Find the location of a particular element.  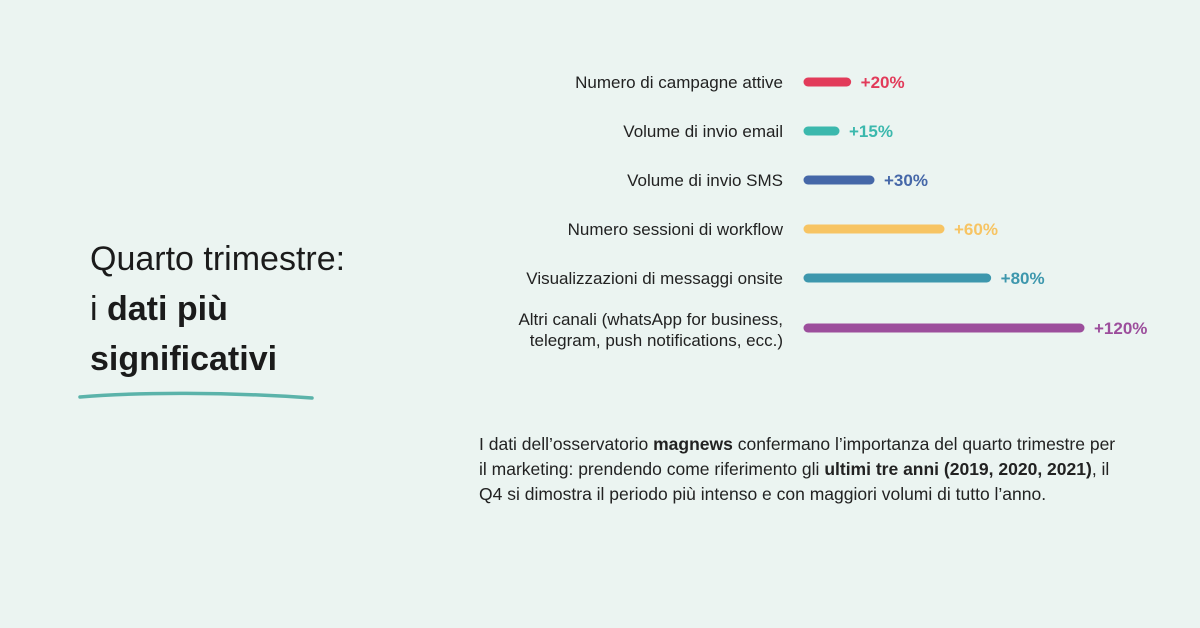

headline-line-1: Quarto trimestre: is located at coordinates (218, 259).